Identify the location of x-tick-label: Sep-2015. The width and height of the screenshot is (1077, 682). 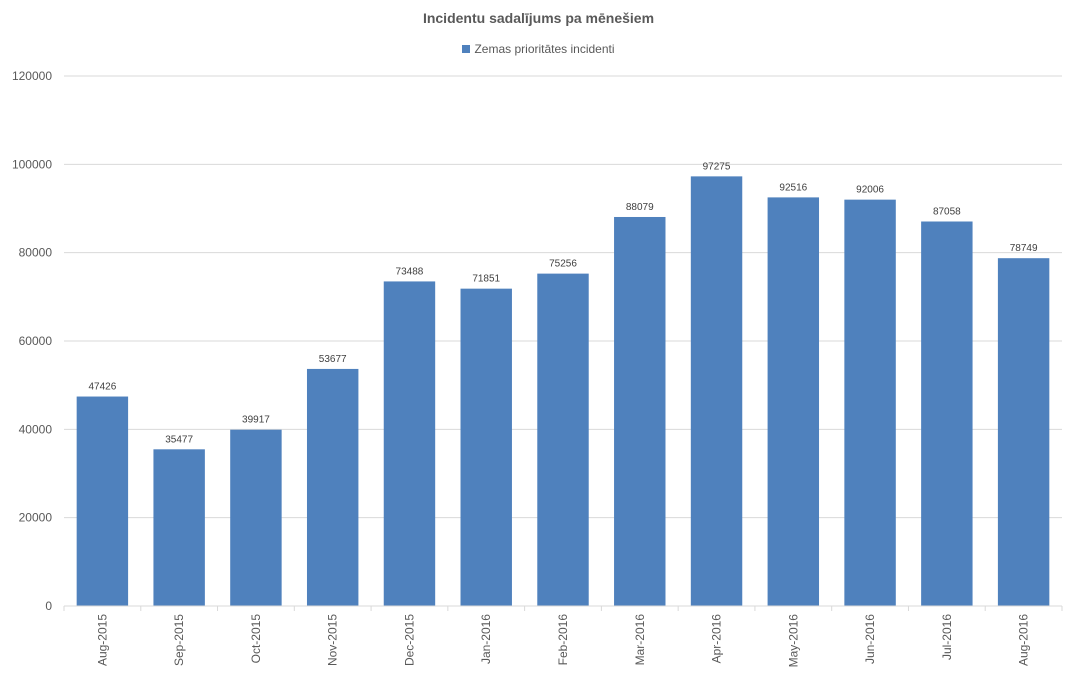
(179, 640).